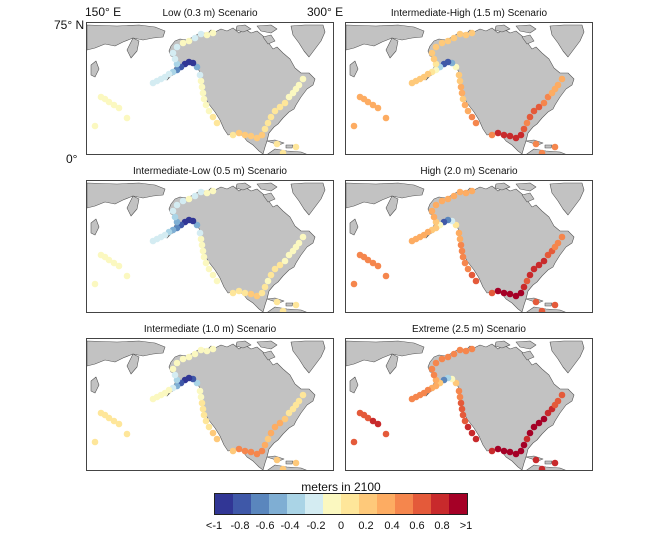  I want to click on colorbar-tick-label: -0.6, so click(265, 526).